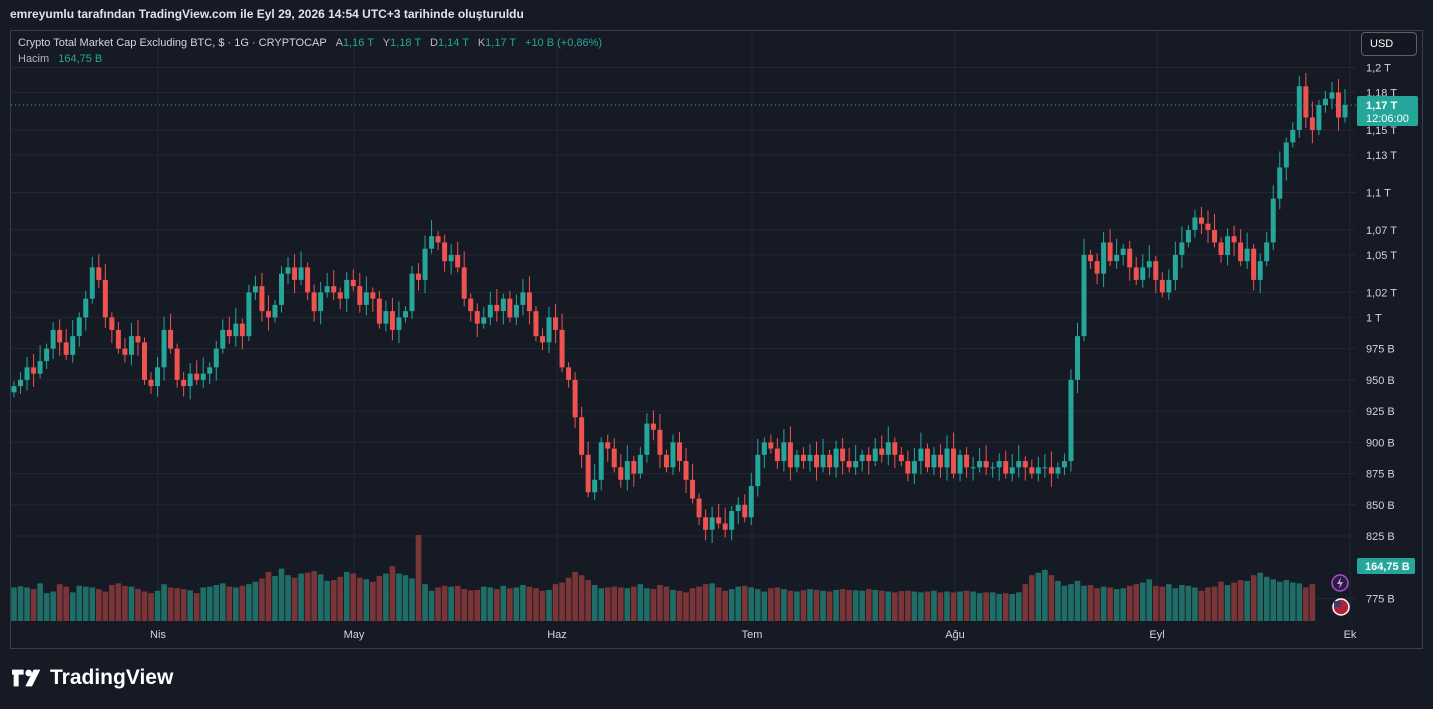  What do you see at coordinates (310, 59) in the screenshot?
I see `legend-volume-row: Hacim 164,75 B` at bounding box center [310, 59].